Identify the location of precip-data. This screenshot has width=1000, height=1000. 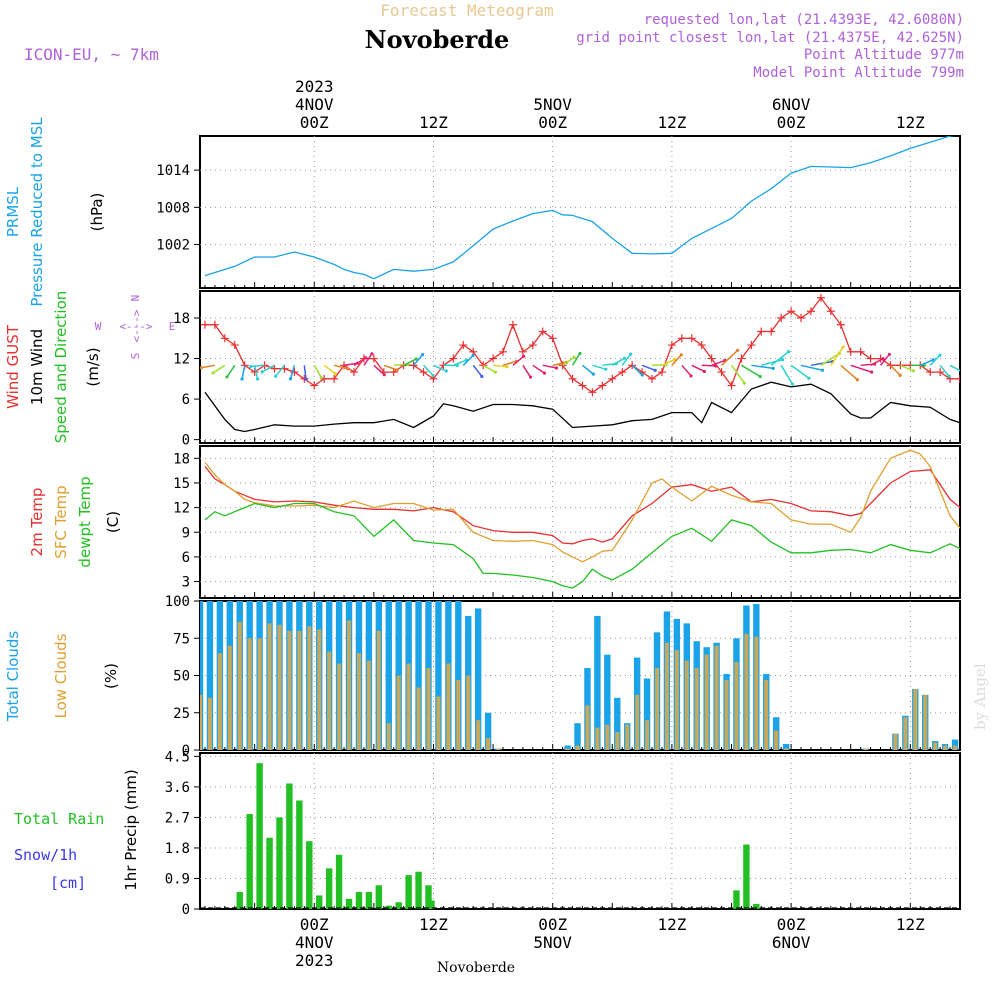
(580, 836).